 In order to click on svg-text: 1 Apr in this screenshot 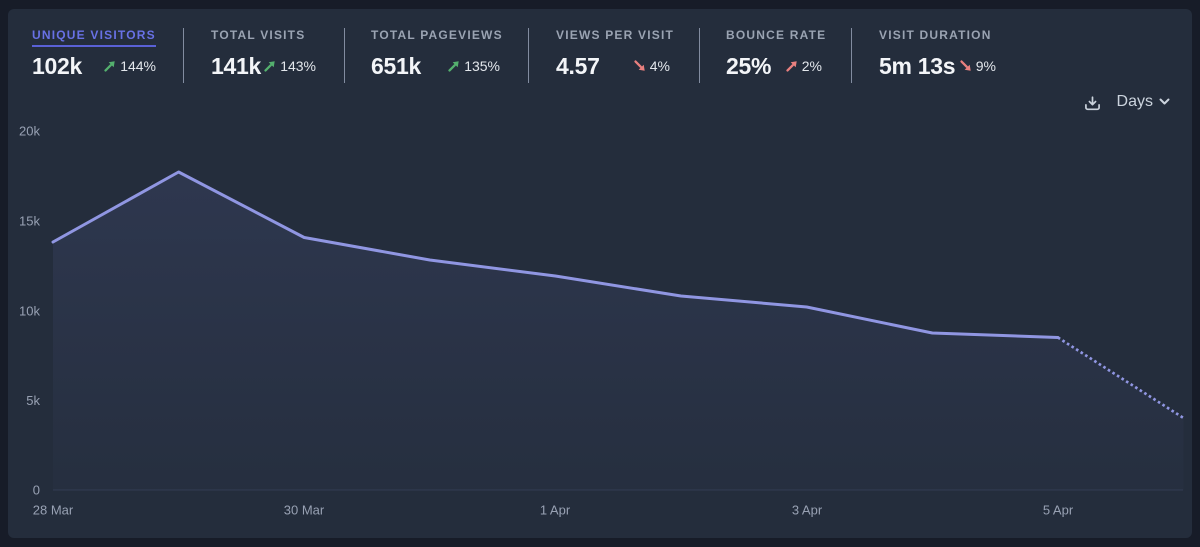, I will do `click(555, 510)`.